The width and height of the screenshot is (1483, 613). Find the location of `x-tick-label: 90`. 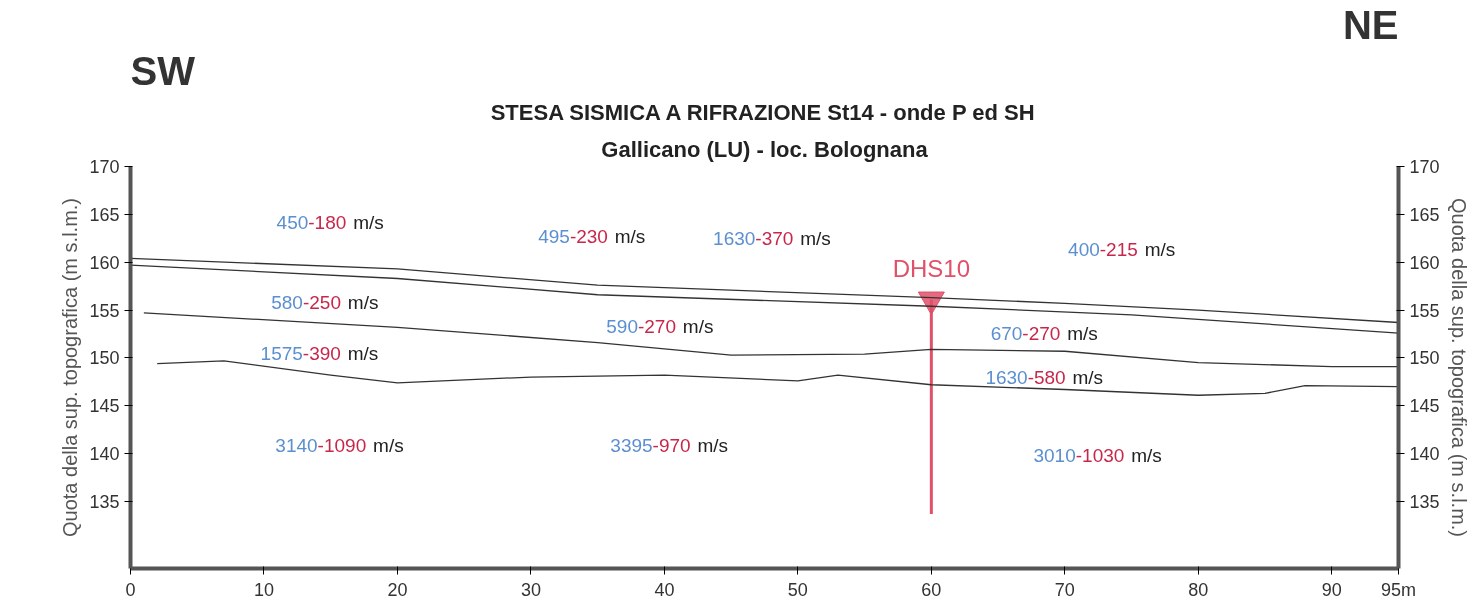

x-tick-label: 90 is located at coordinates (1331, 589).